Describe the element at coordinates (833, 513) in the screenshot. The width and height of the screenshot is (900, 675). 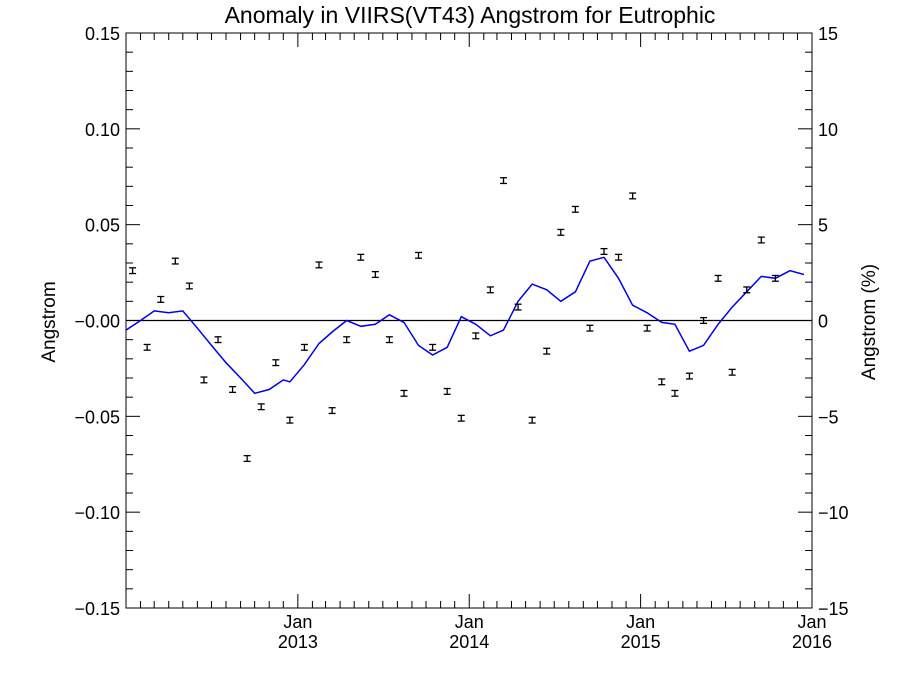
I see `y-tick-label-right: −10` at that location.